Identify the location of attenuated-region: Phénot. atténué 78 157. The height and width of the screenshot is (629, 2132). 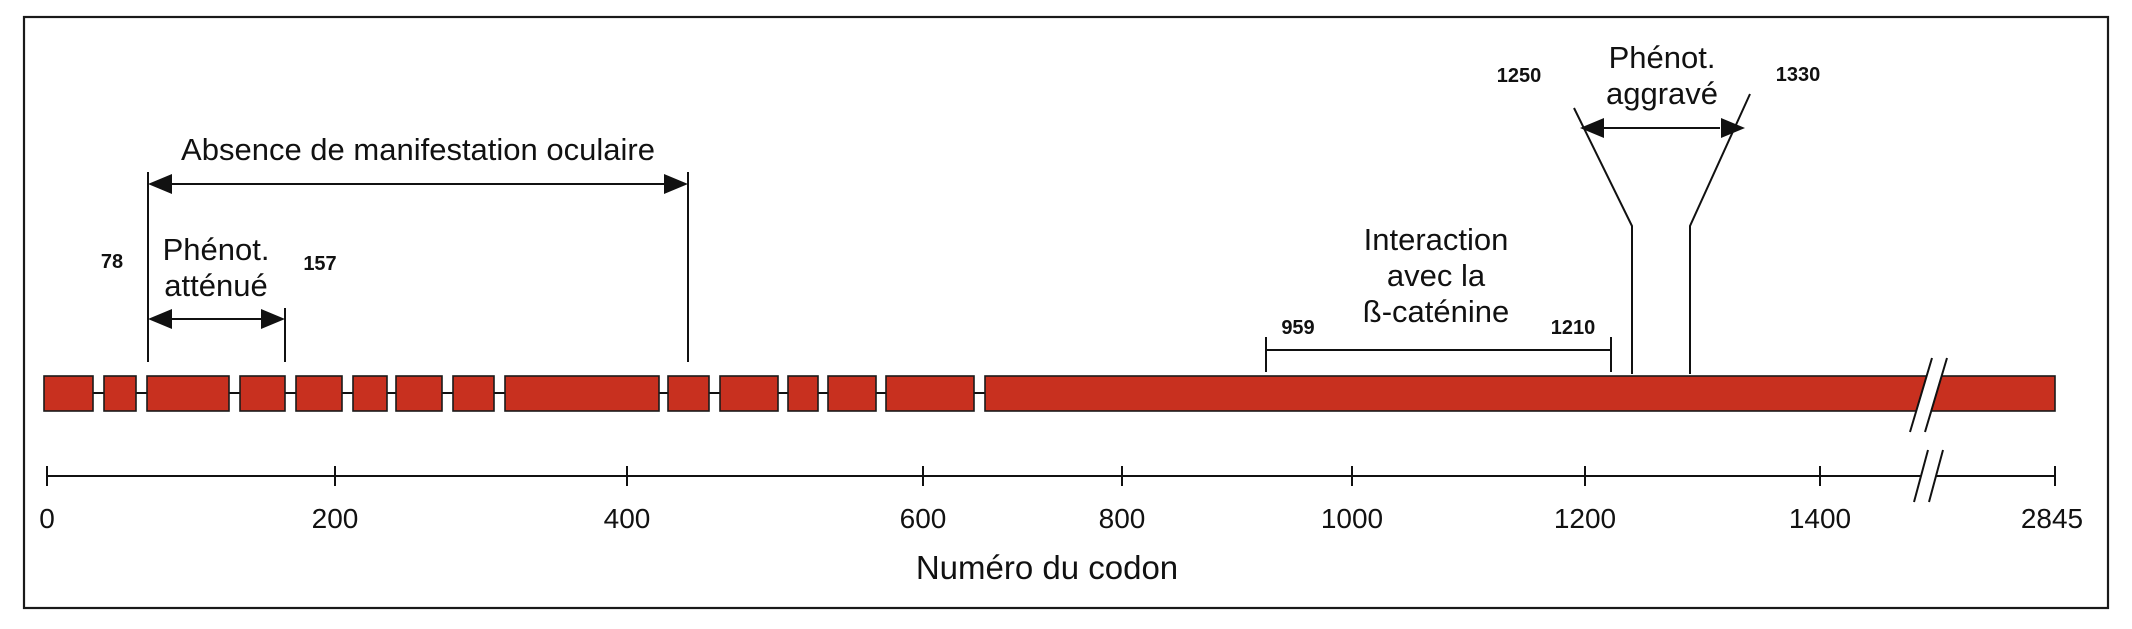
(219, 297).